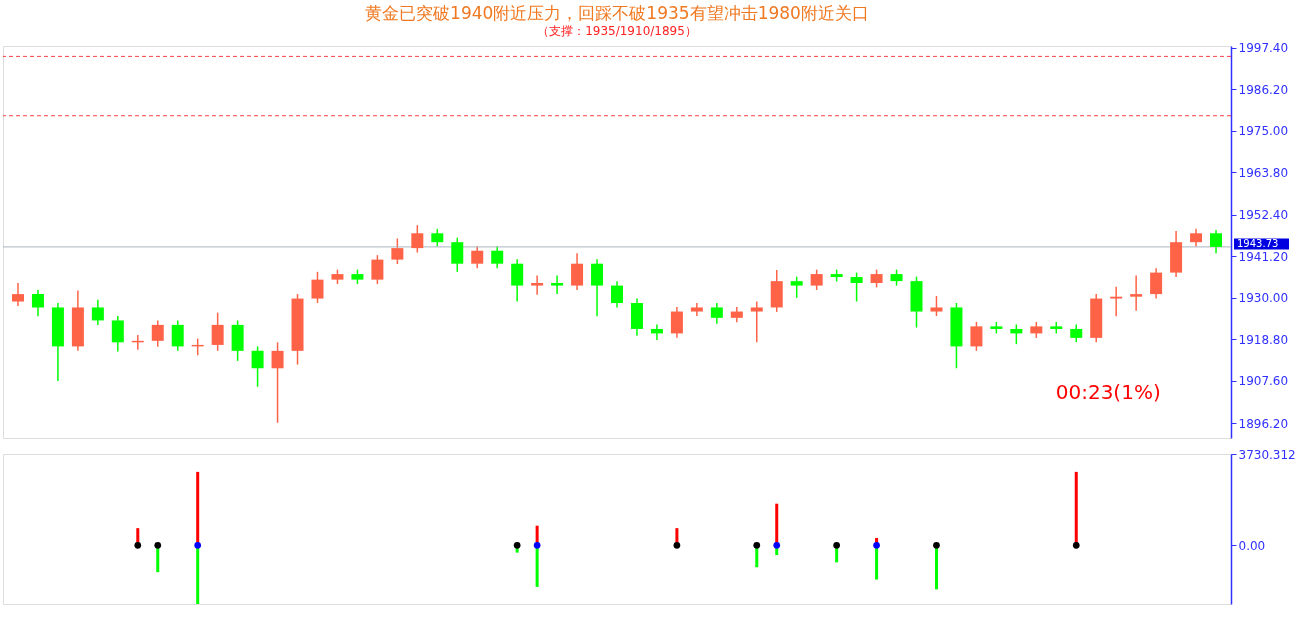 The image size is (1304, 633). I want to click on y-tick-label: 1975.00, so click(1263, 131).